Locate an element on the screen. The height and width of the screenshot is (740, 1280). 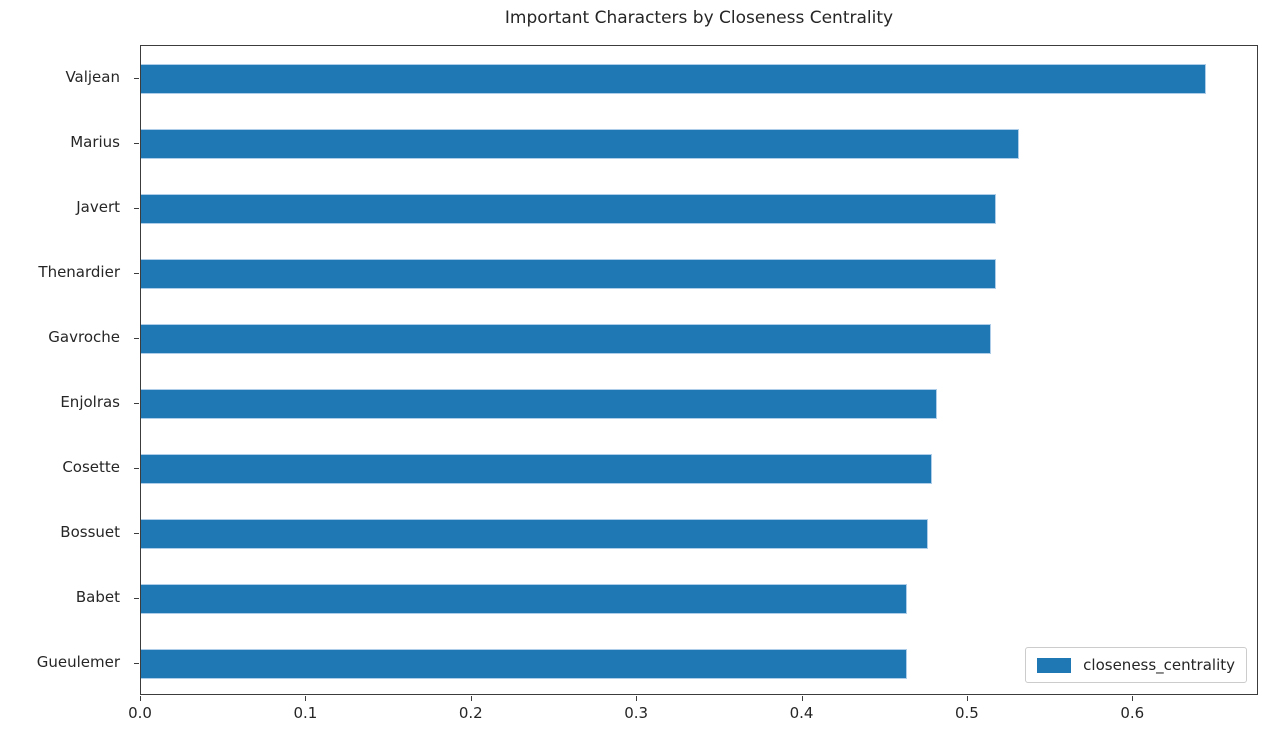
ytick-label-gueulemer: Gueulemer is located at coordinates (78, 661).